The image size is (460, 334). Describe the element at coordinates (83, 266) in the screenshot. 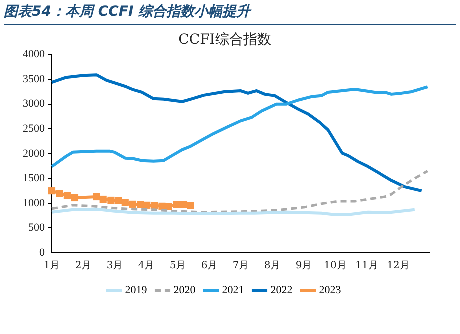

I see `x-tick-label: 2月` at that location.